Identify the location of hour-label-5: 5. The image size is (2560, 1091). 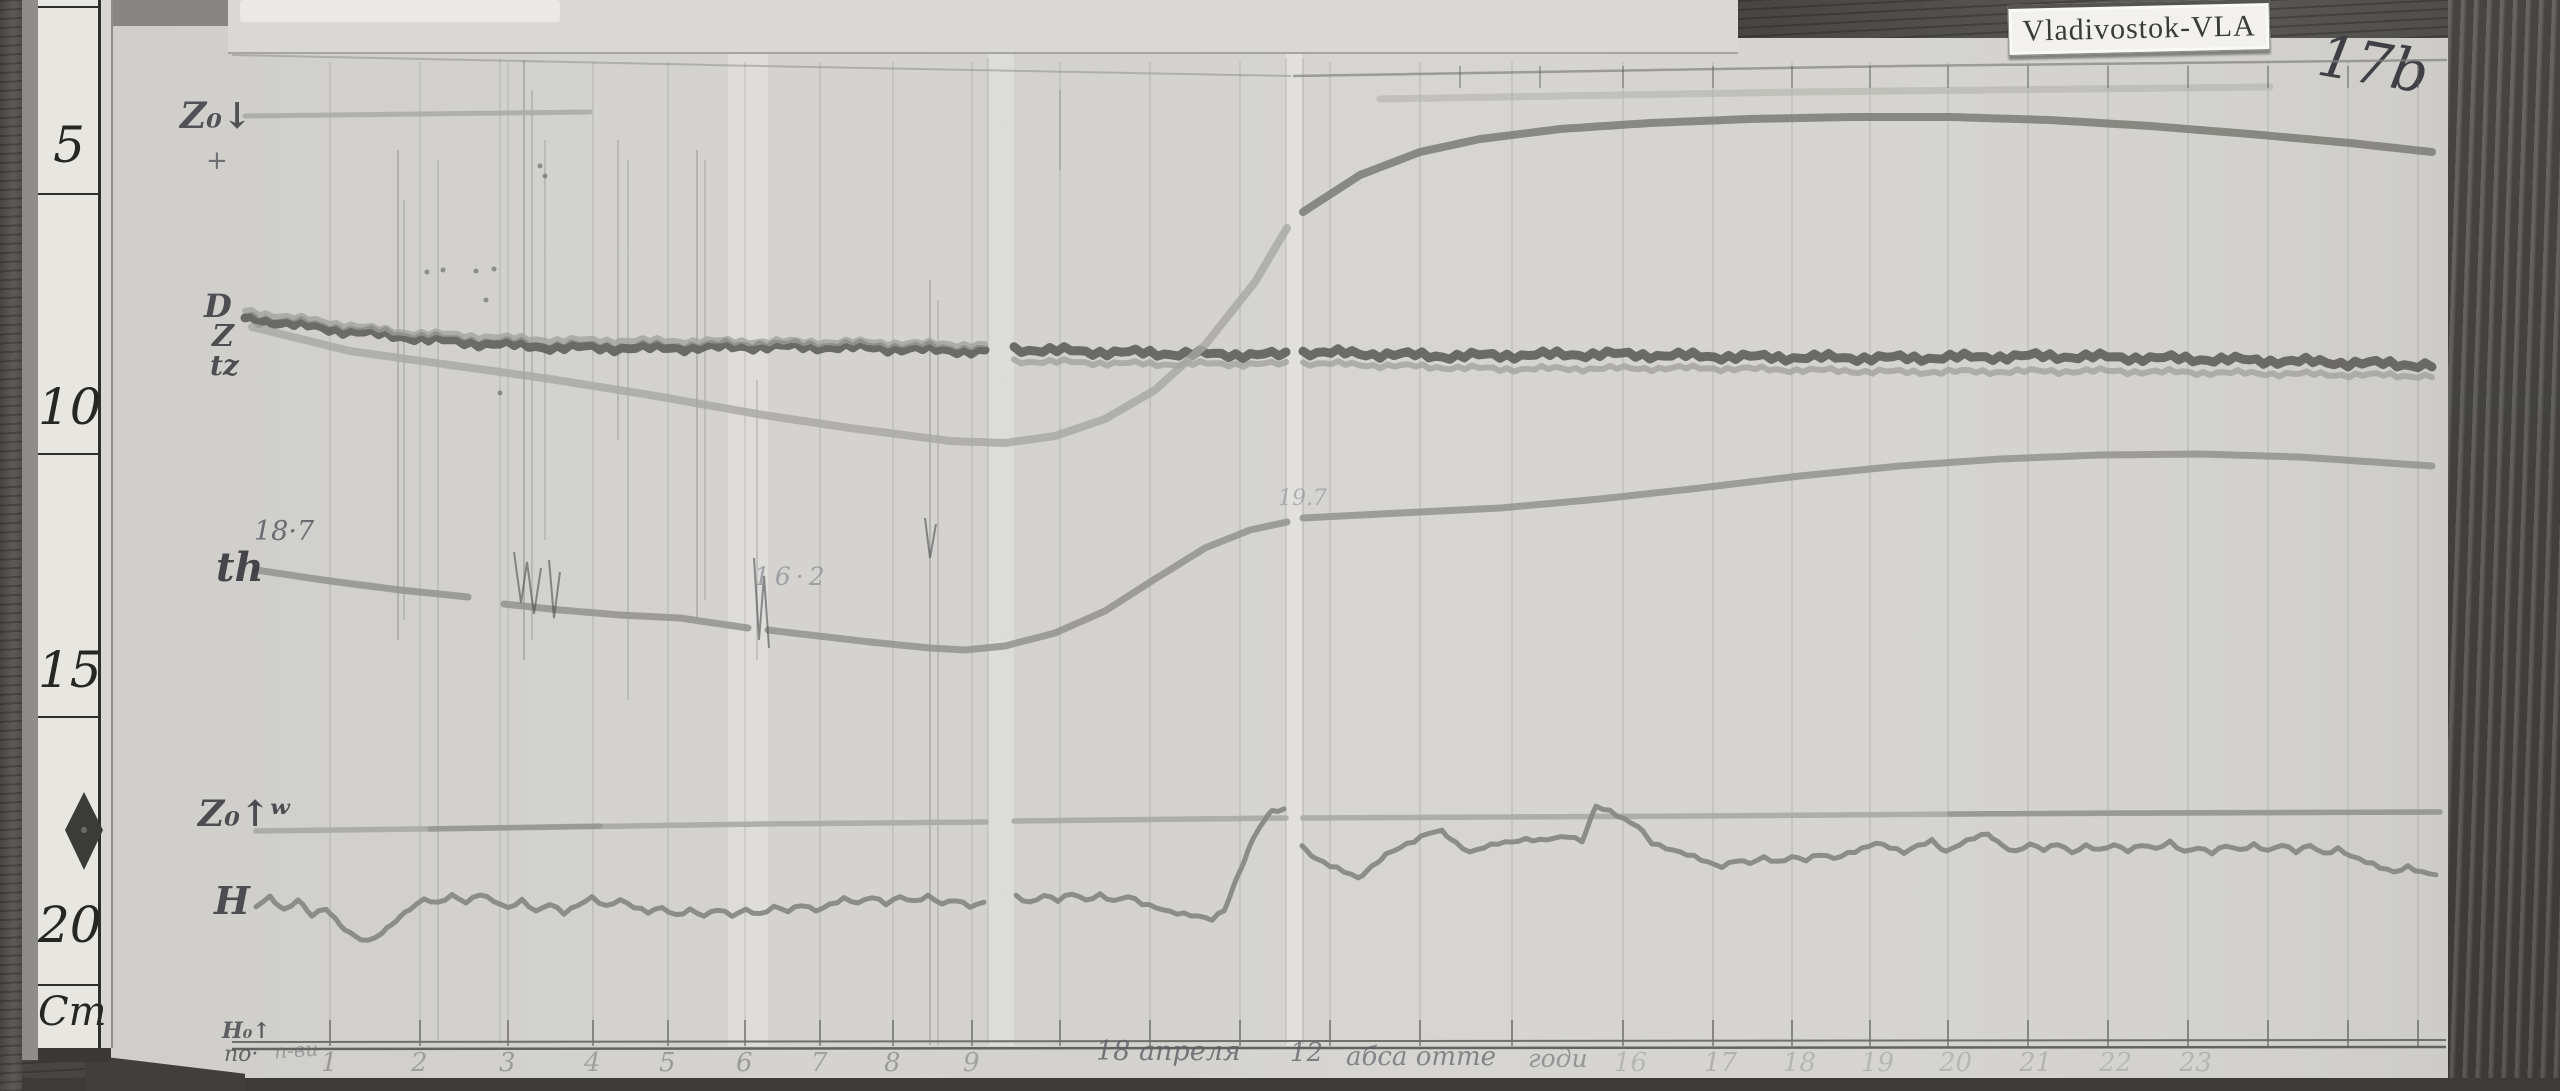
(667, 1063).